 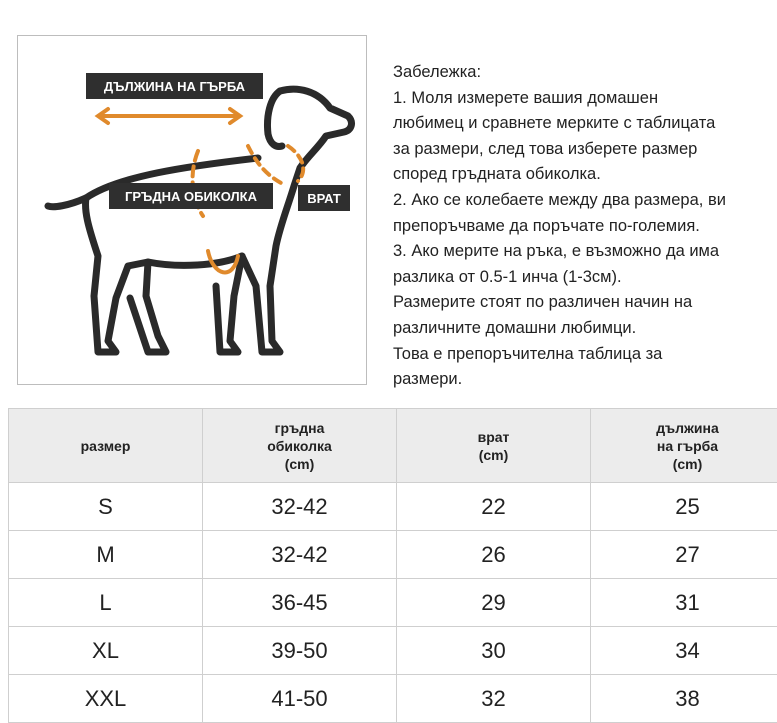 I want to click on note-line: любимец и сравнете мерките с таблицата, so click(x=585, y=124).